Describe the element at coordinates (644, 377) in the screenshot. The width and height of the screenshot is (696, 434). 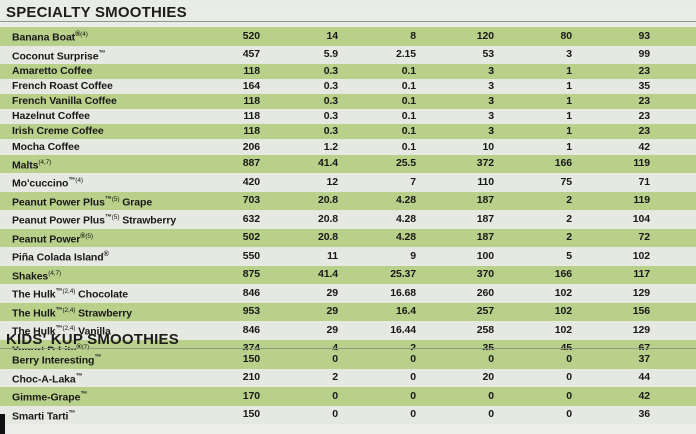
I see `nutrition-value-cell: 44` at that location.